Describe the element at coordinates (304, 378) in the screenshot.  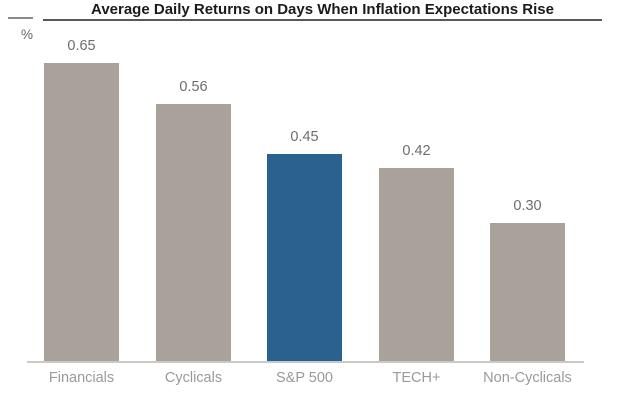
I see `category-label: S&P 500` at that location.